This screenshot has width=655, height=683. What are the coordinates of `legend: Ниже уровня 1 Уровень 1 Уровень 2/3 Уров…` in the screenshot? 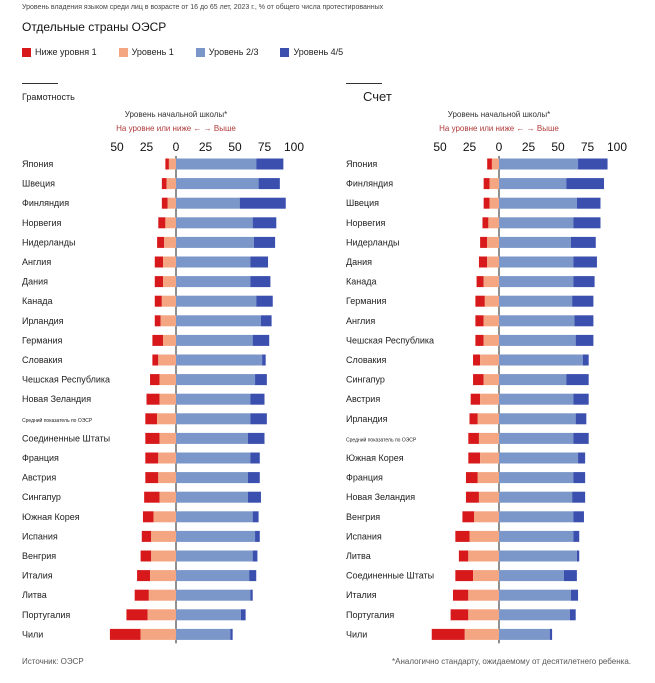 It's located at (182, 52).